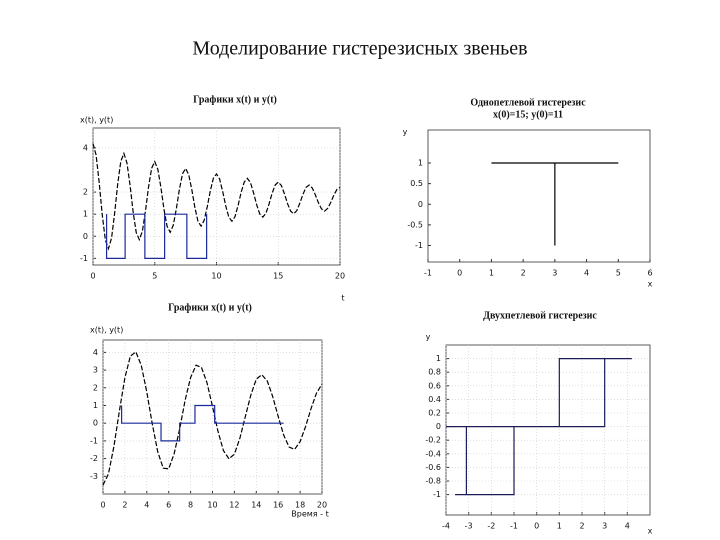  What do you see at coordinates (528, 102) in the screenshot?
I see `chart-title: Однопетлевой гистерезис` at bounding box center [528, 102].